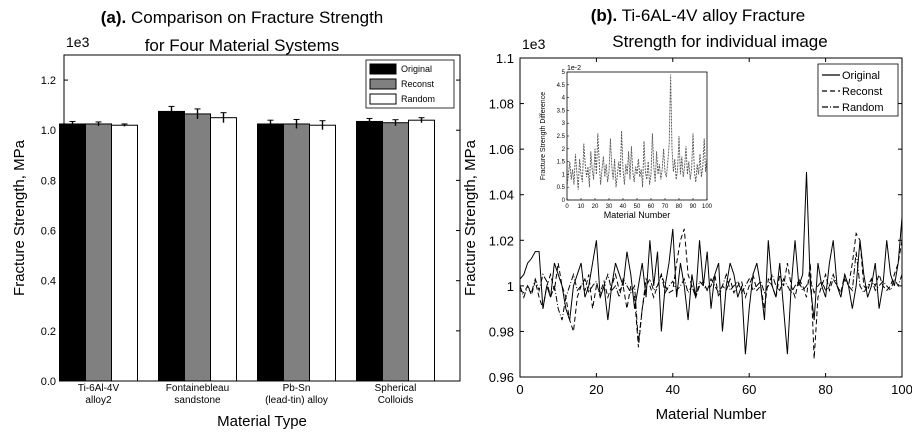 Image resolution: width=912 pixels, height=434 pixels. What do you see at coordinates (711, 297) in the screenshot?
I see `chart-b-series-random` at bounding box center [711, 297].